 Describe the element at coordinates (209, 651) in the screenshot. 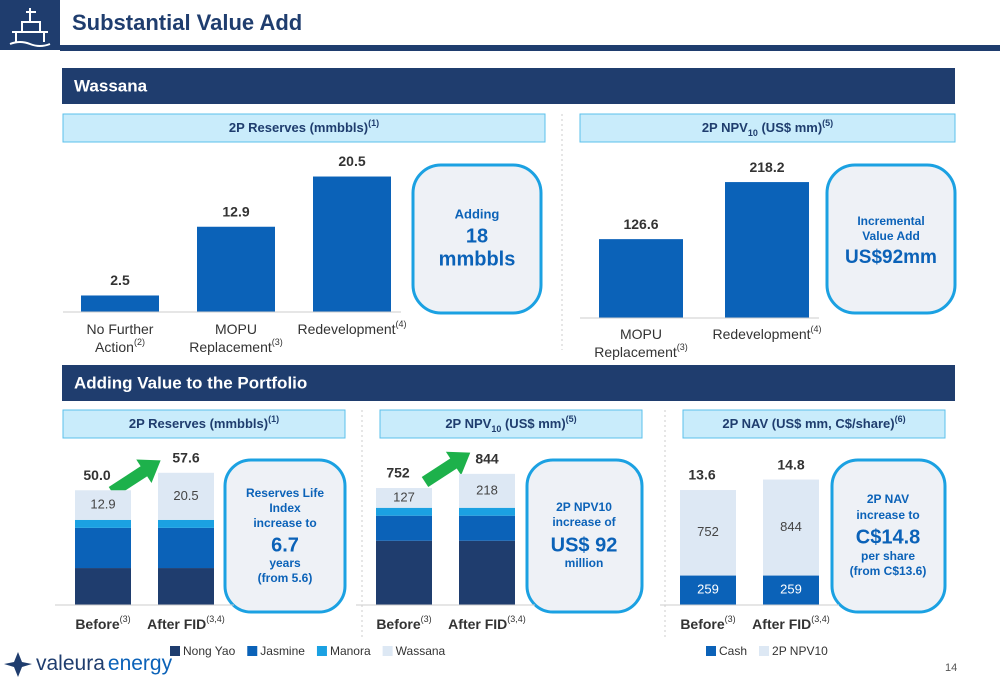

I see `legend-label: Nong Yao` at that location.